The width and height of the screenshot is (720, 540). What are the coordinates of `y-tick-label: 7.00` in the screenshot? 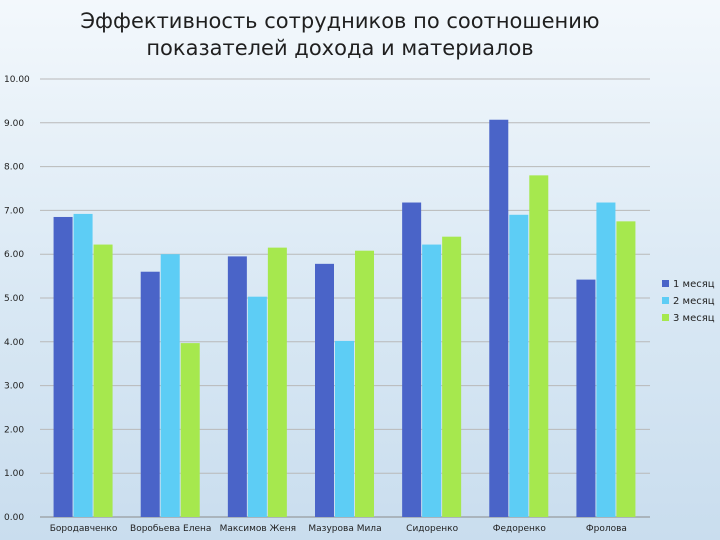 It's located at (14, 211).